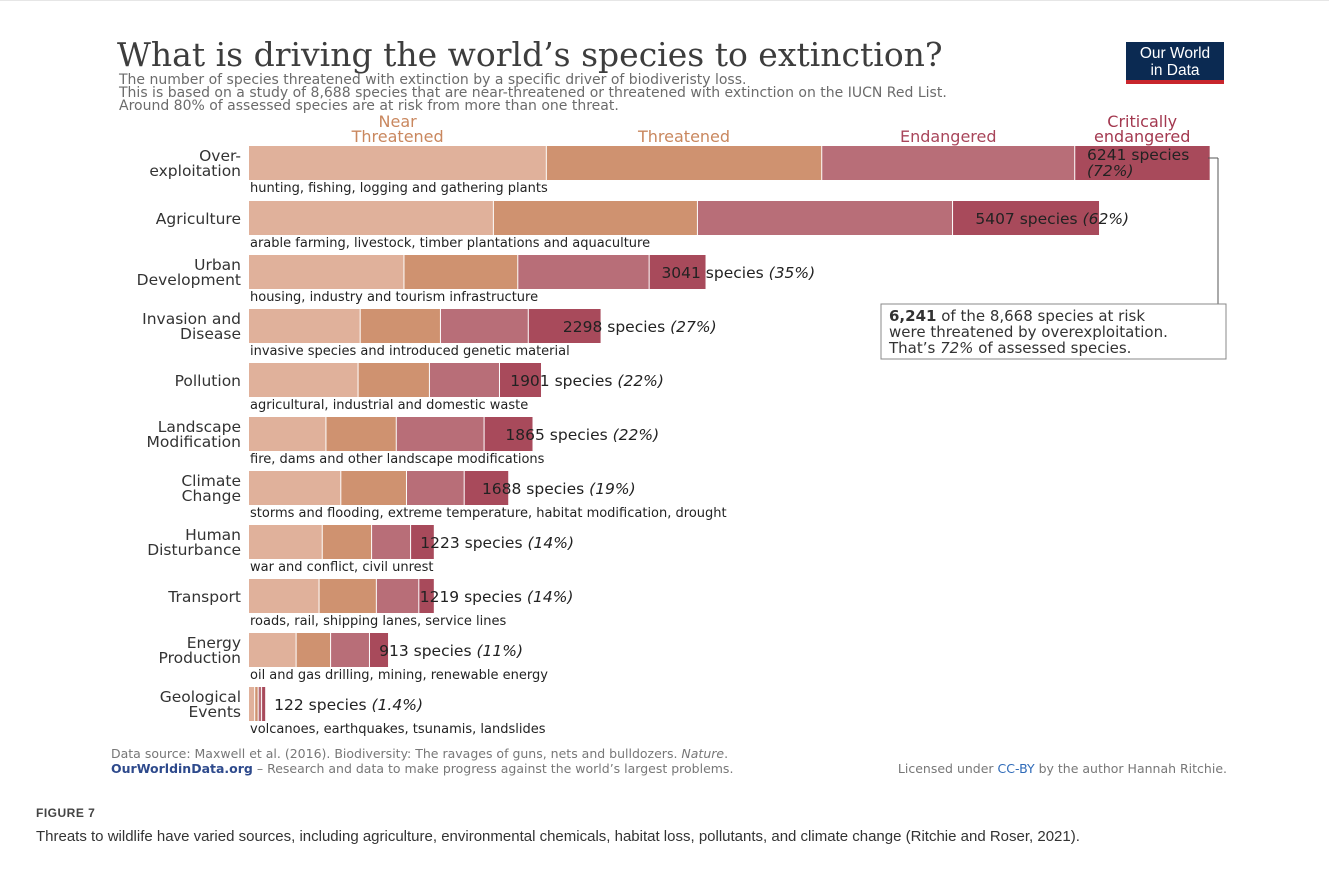  What do you see at coordinates (612, 489) in the screenshot?
I see `value-percent: (19%)` at bounding box center [612, 489].